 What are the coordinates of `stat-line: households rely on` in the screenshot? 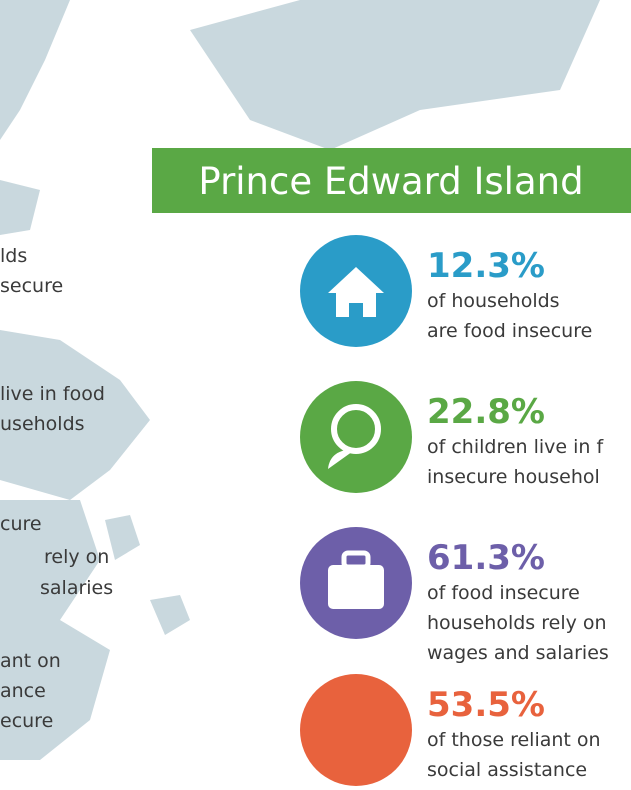 It's located at (517, 623).